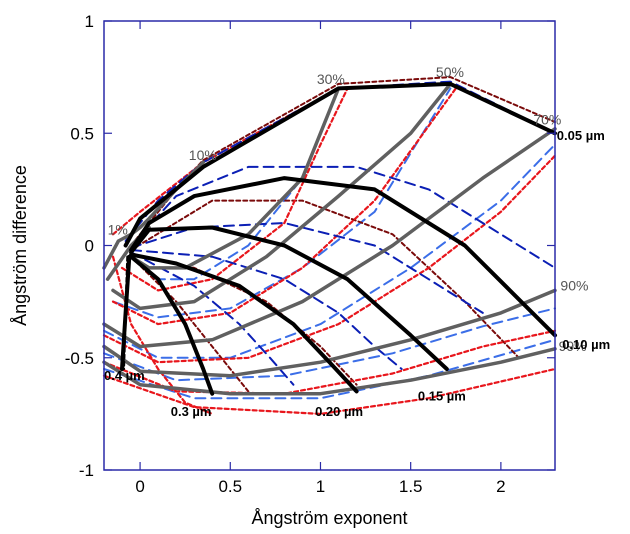 The width and height of the screenshot is (630, 534). What do you see at coordinates (573, 346) in the screenshot?
I see `percent-annotation: 99%` at bounding box center [573, 346].